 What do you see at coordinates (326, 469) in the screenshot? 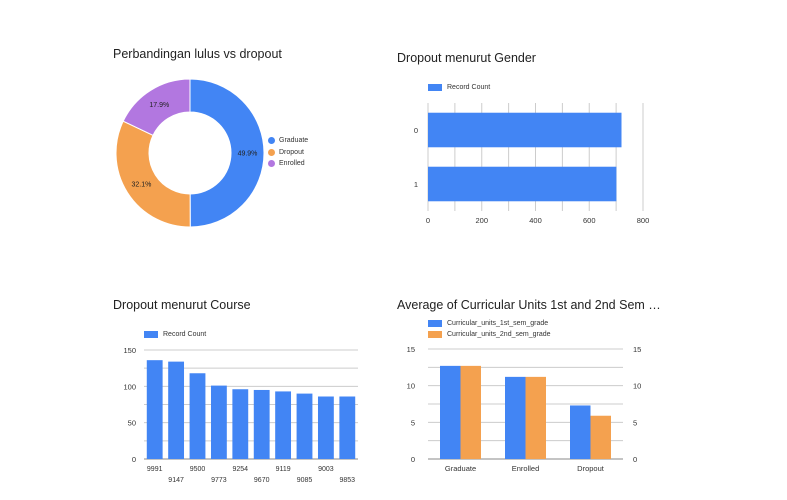
I see `x-tick-label: 9003` at bounding box center [326, 469].